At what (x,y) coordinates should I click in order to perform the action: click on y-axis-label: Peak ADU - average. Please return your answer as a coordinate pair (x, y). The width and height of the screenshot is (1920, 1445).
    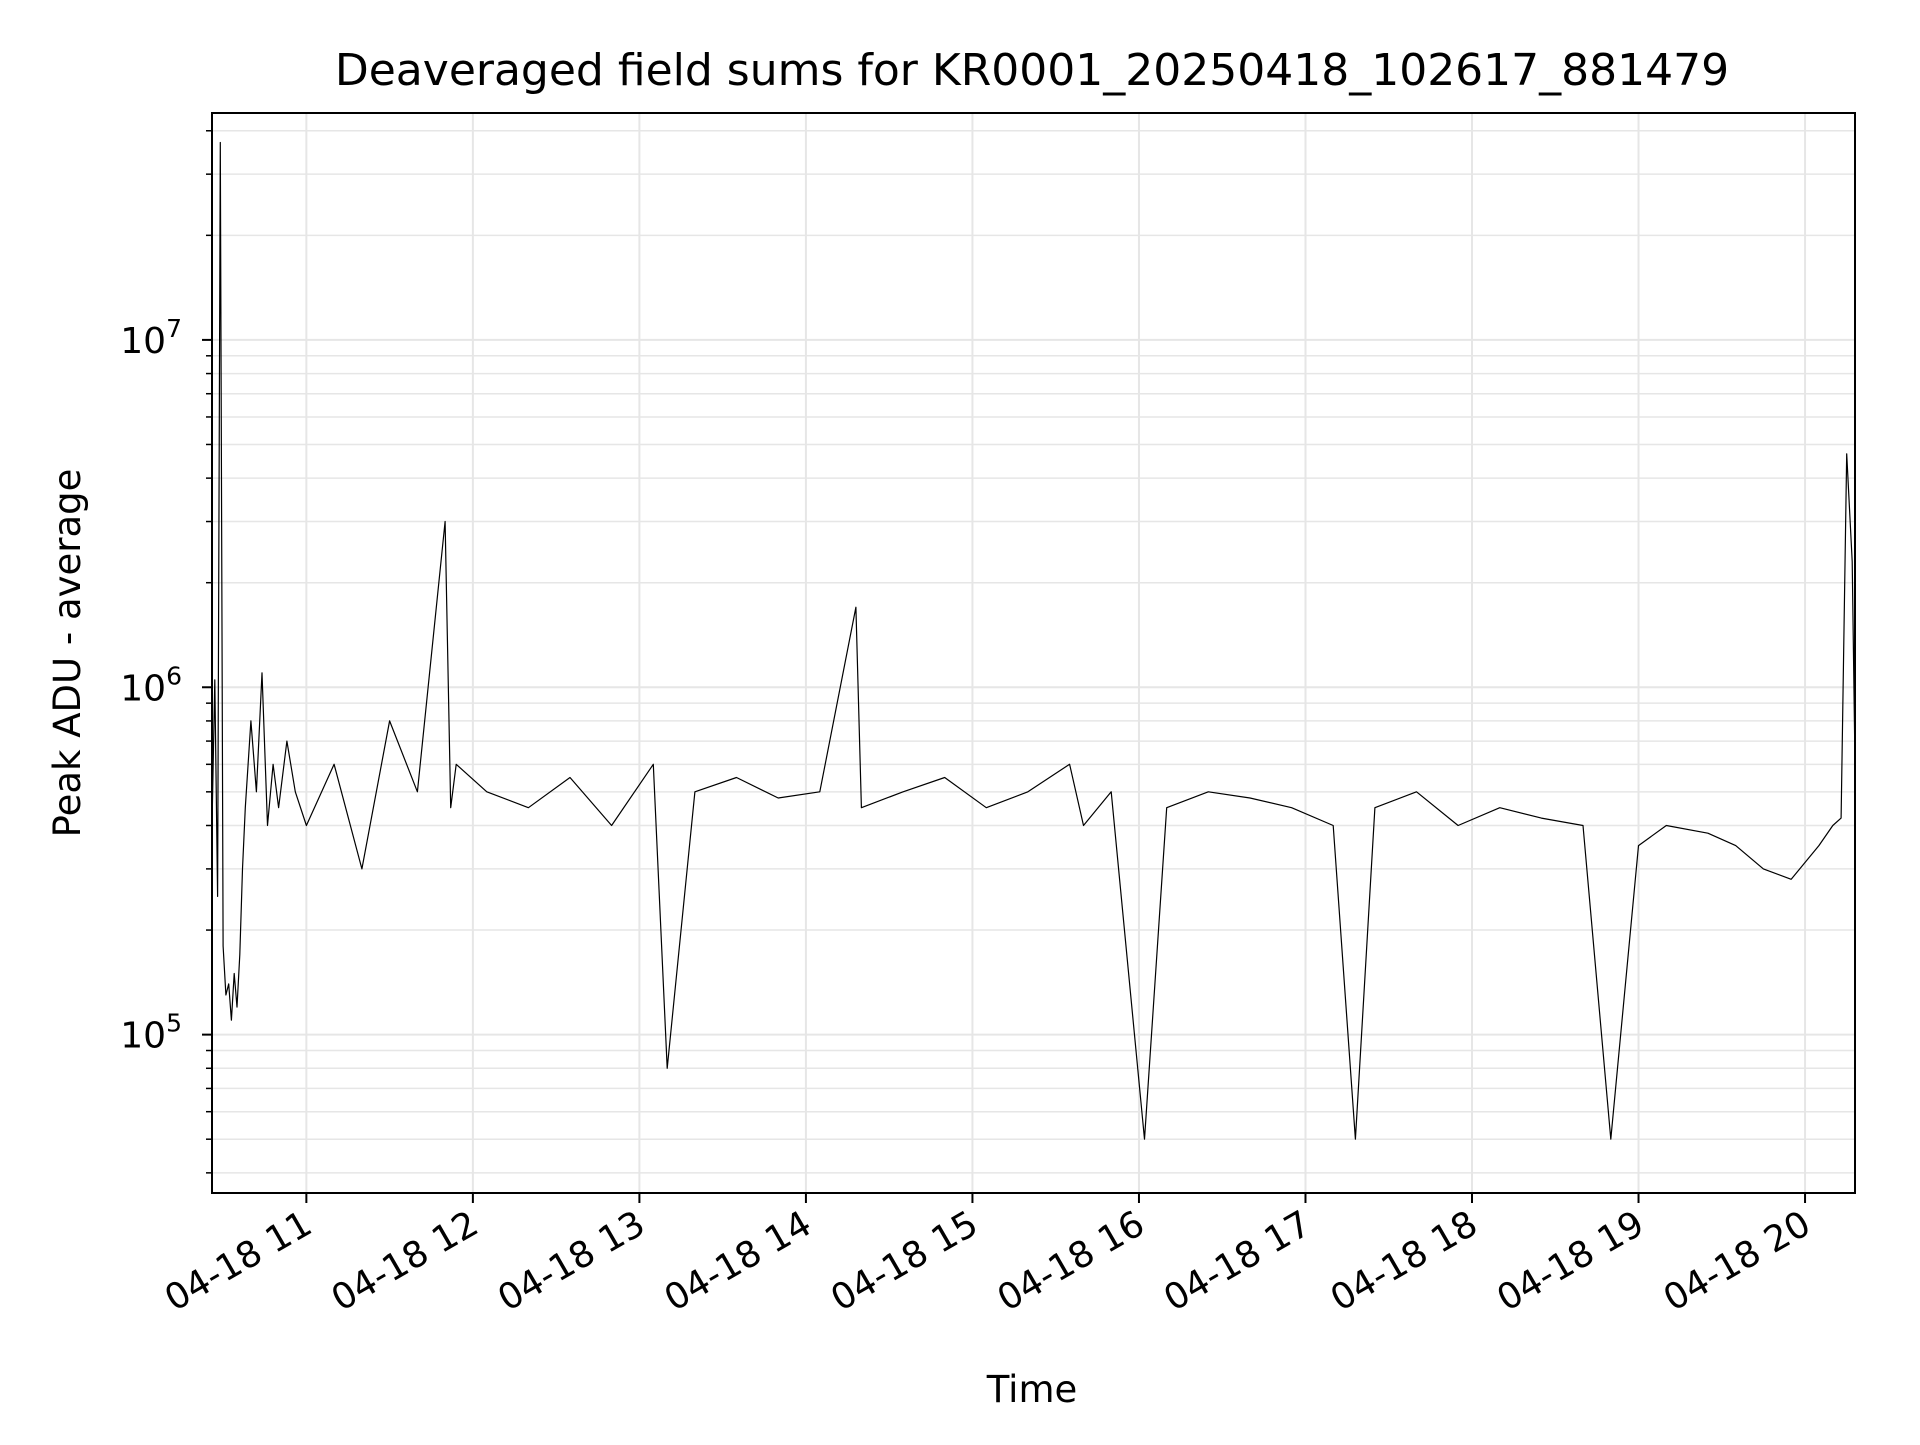
    Looking at the image, I should click on (67, 653).